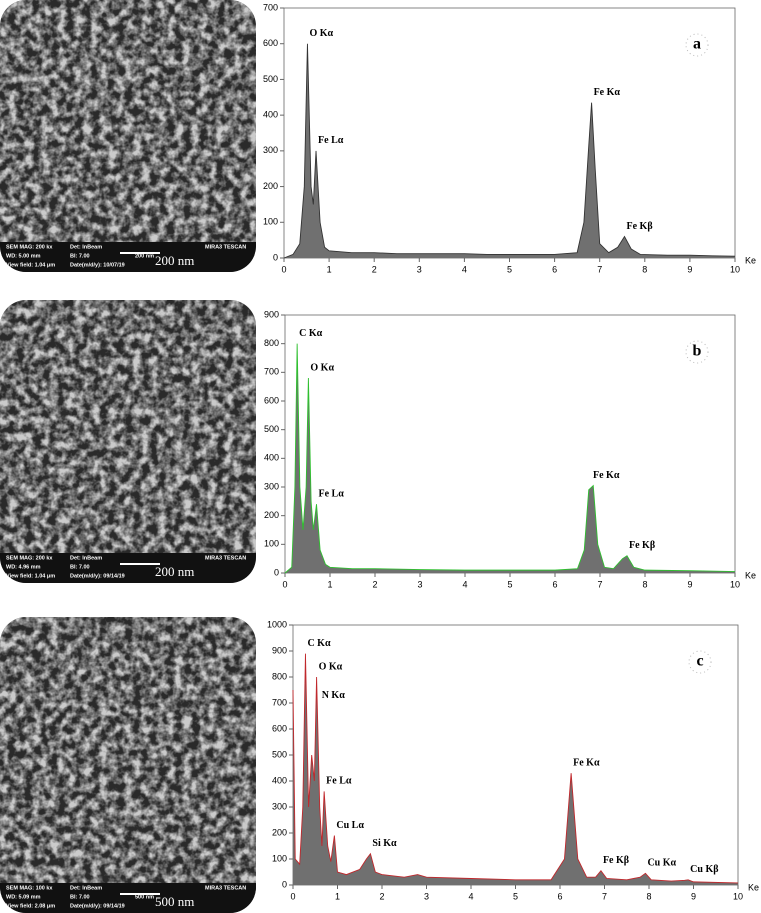  Describe the element at coordinates (350, 825) in the screenshot. I see `peak-label: Cu Lα` at that location.